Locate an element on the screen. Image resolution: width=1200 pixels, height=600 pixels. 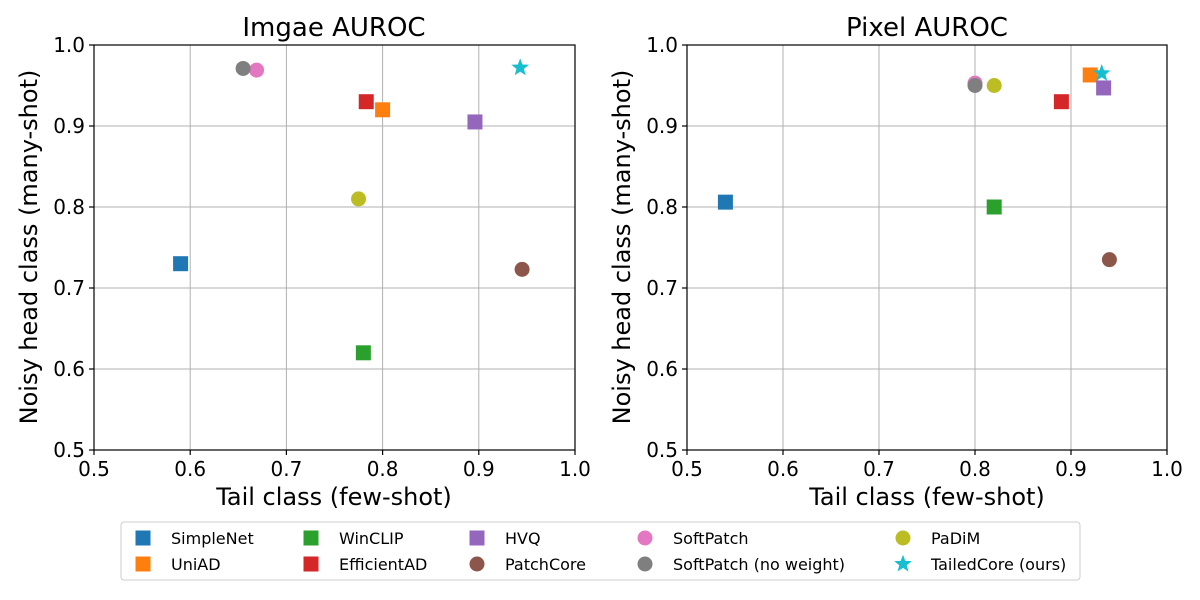
legend-box is located at coordinates (600, 551).